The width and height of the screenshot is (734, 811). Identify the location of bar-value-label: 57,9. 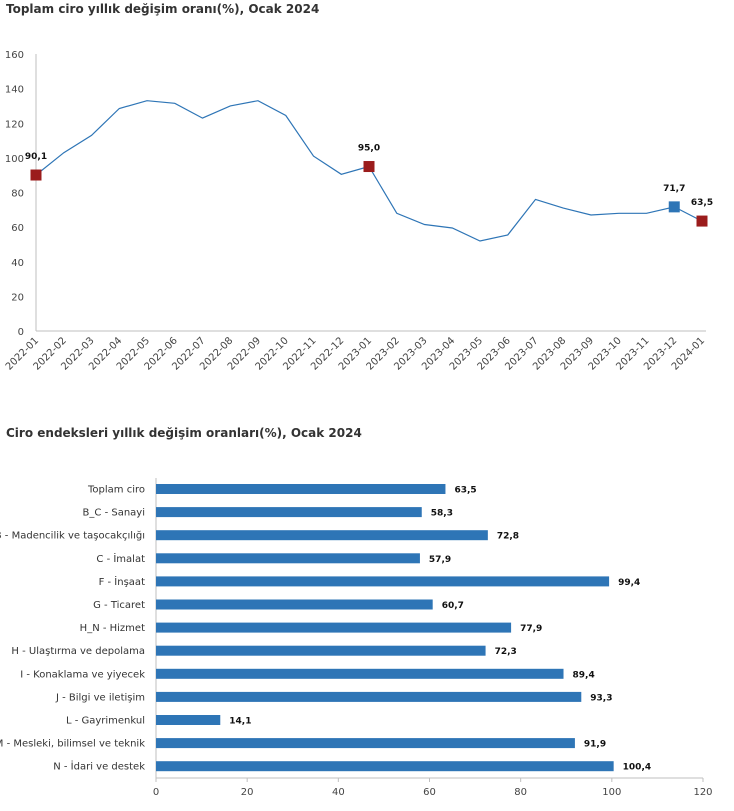
(440, 560).